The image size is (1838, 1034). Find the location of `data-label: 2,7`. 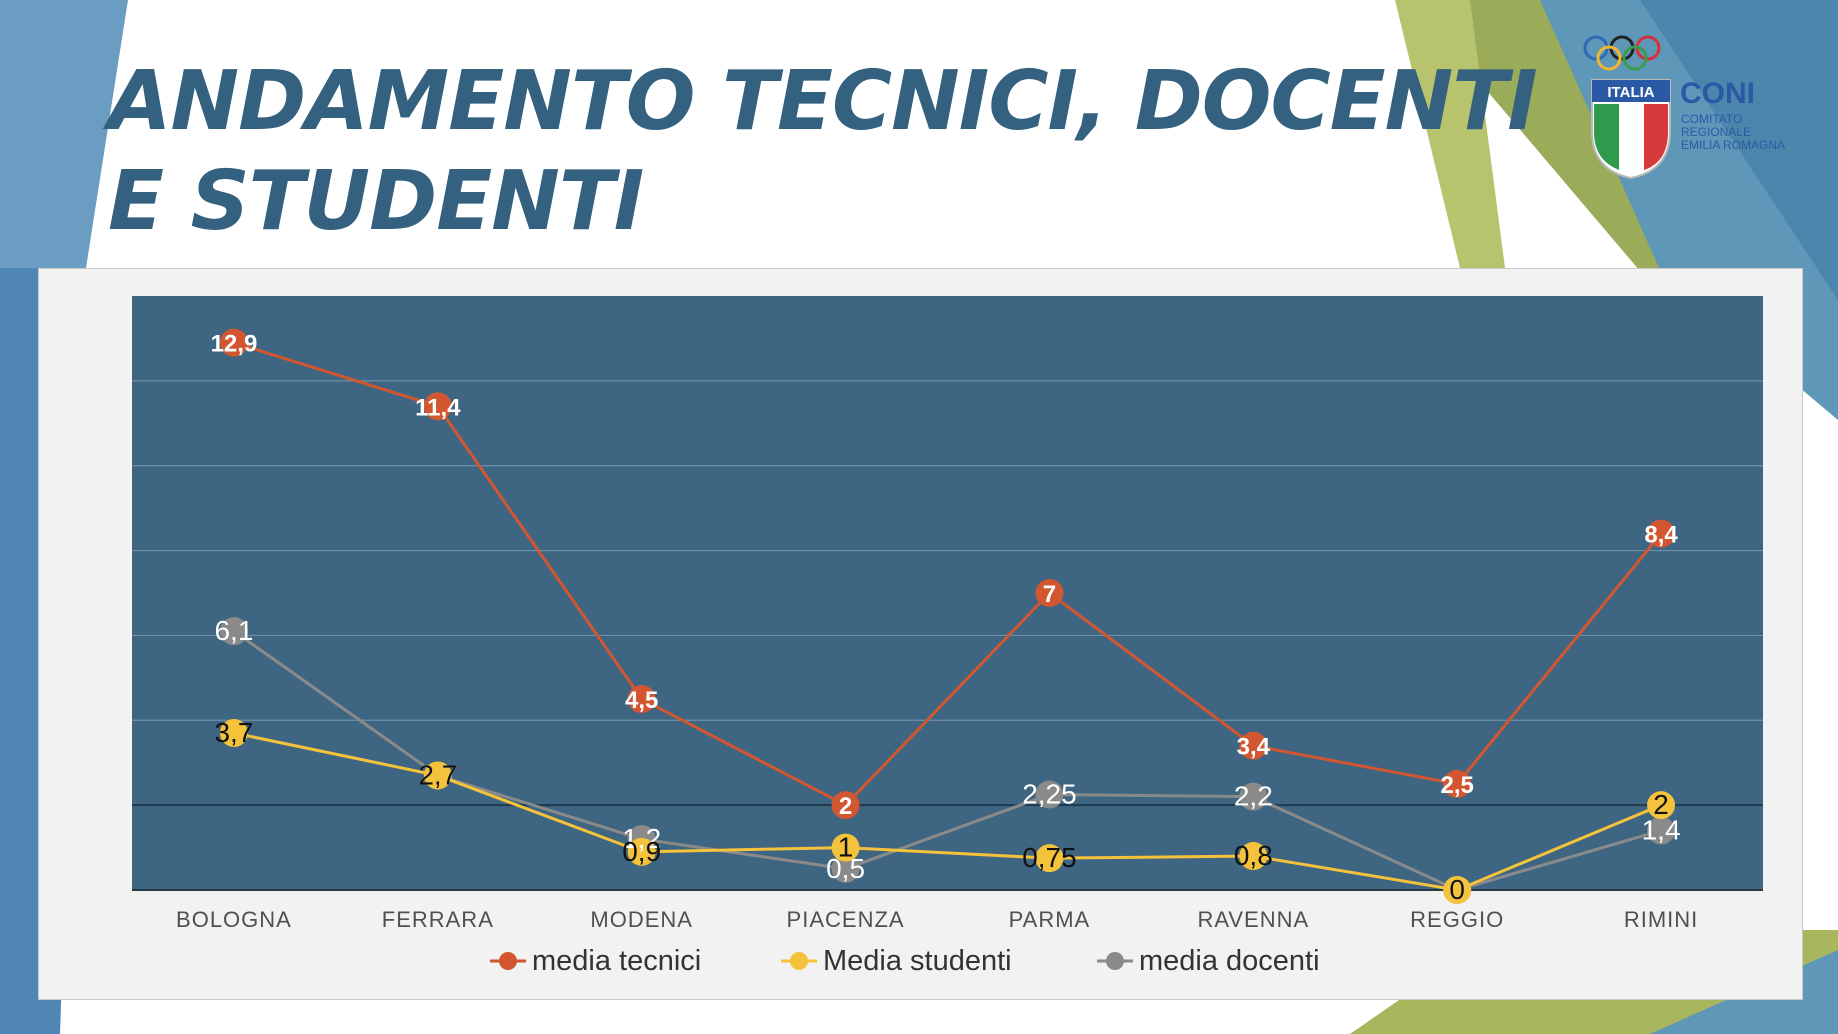

data-label: 2,7 is located at coordinates (437, 774).